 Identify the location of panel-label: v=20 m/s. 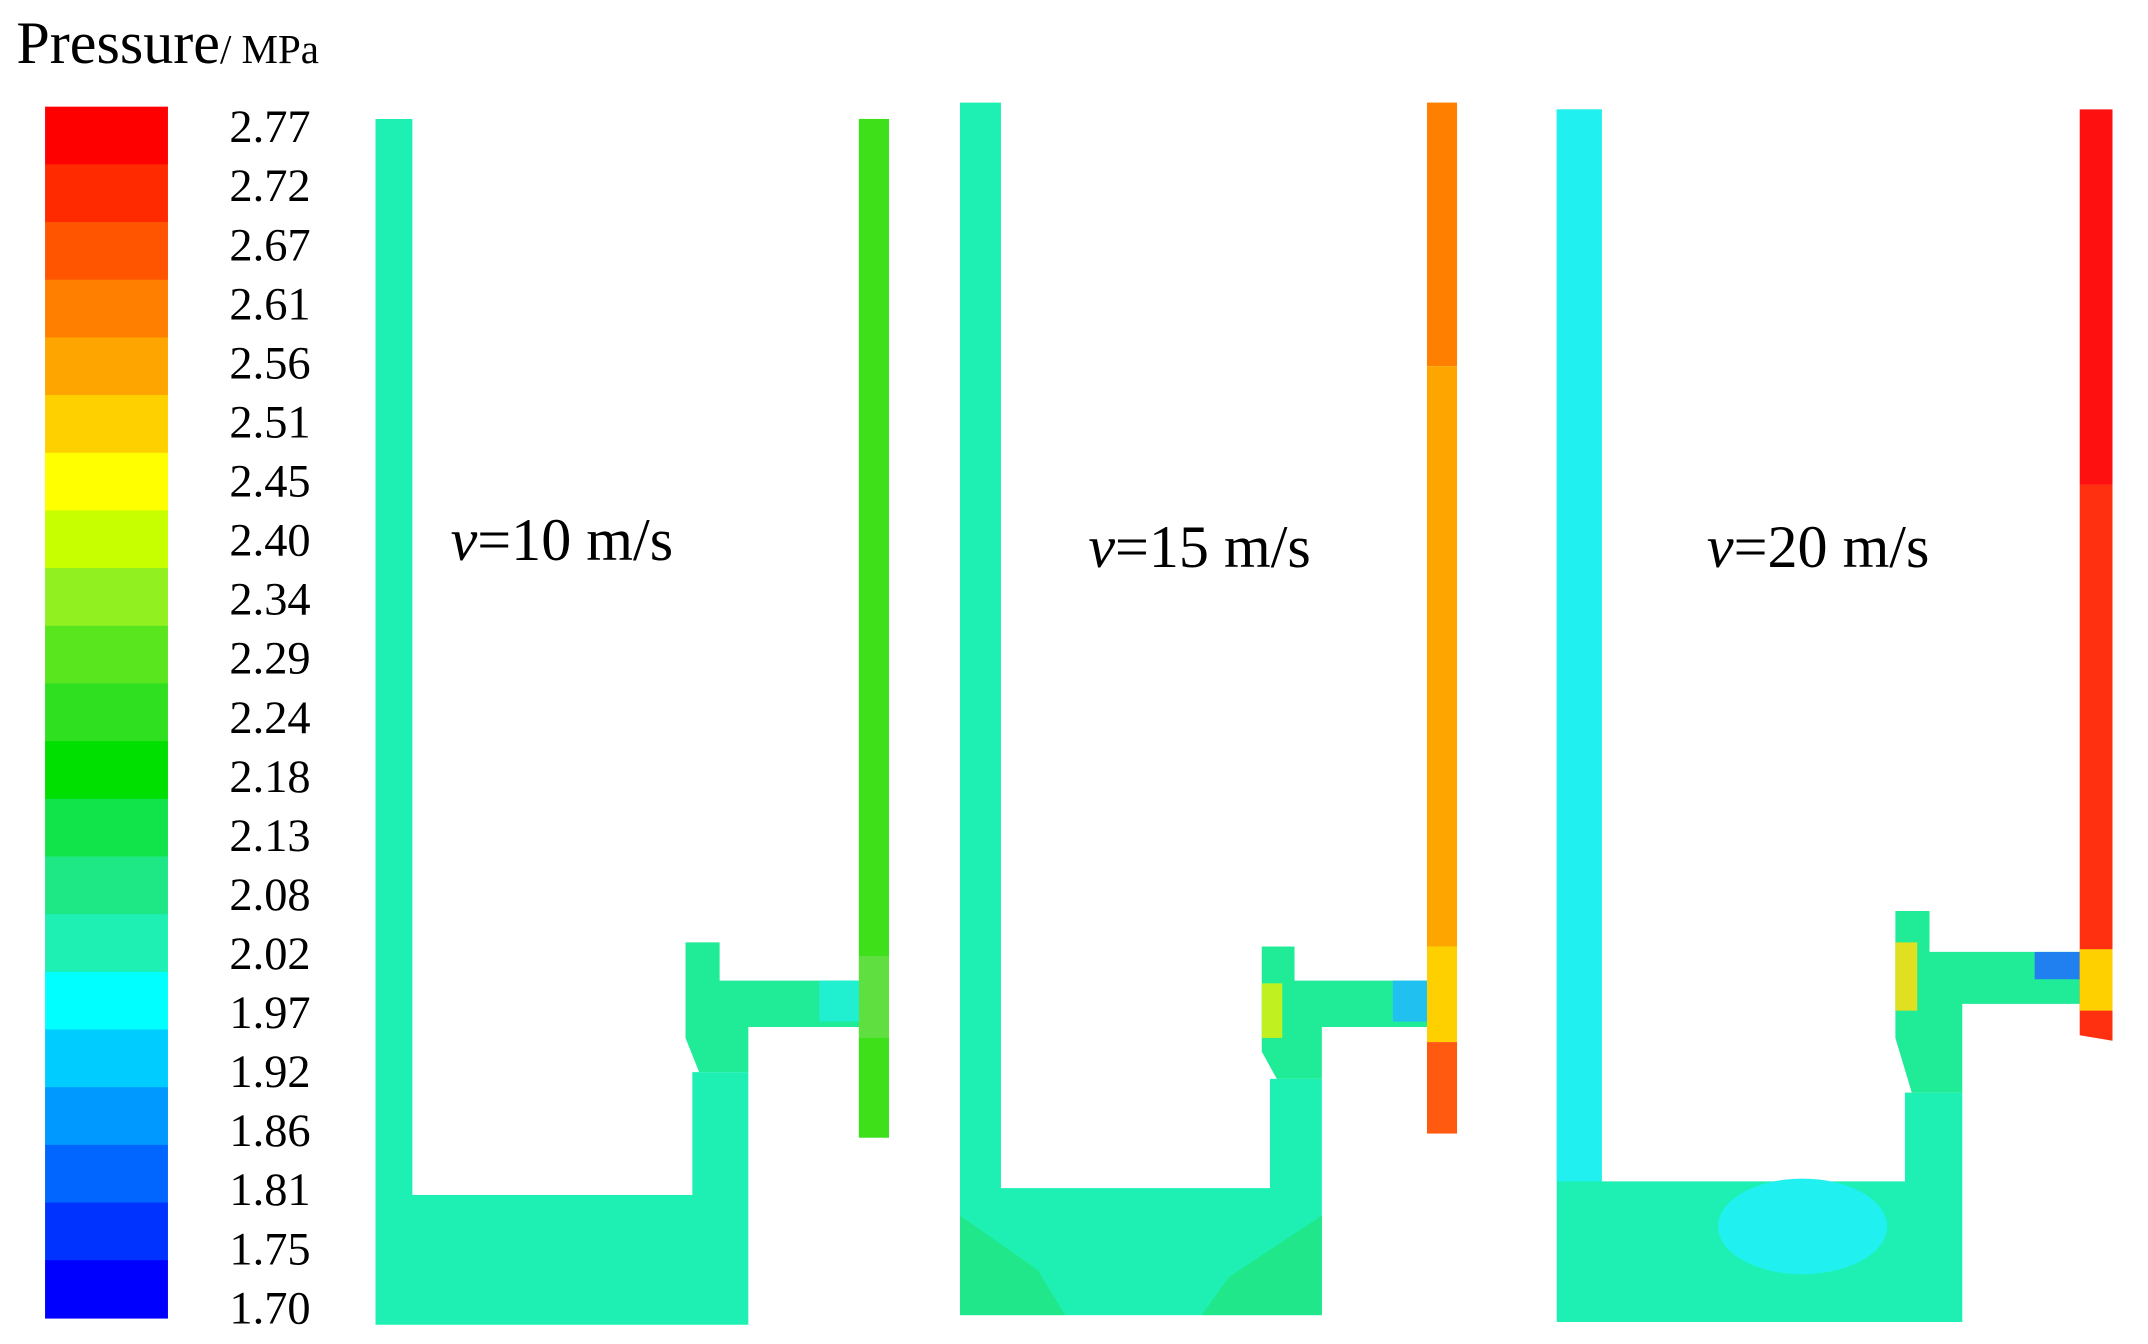
(1818, 546).